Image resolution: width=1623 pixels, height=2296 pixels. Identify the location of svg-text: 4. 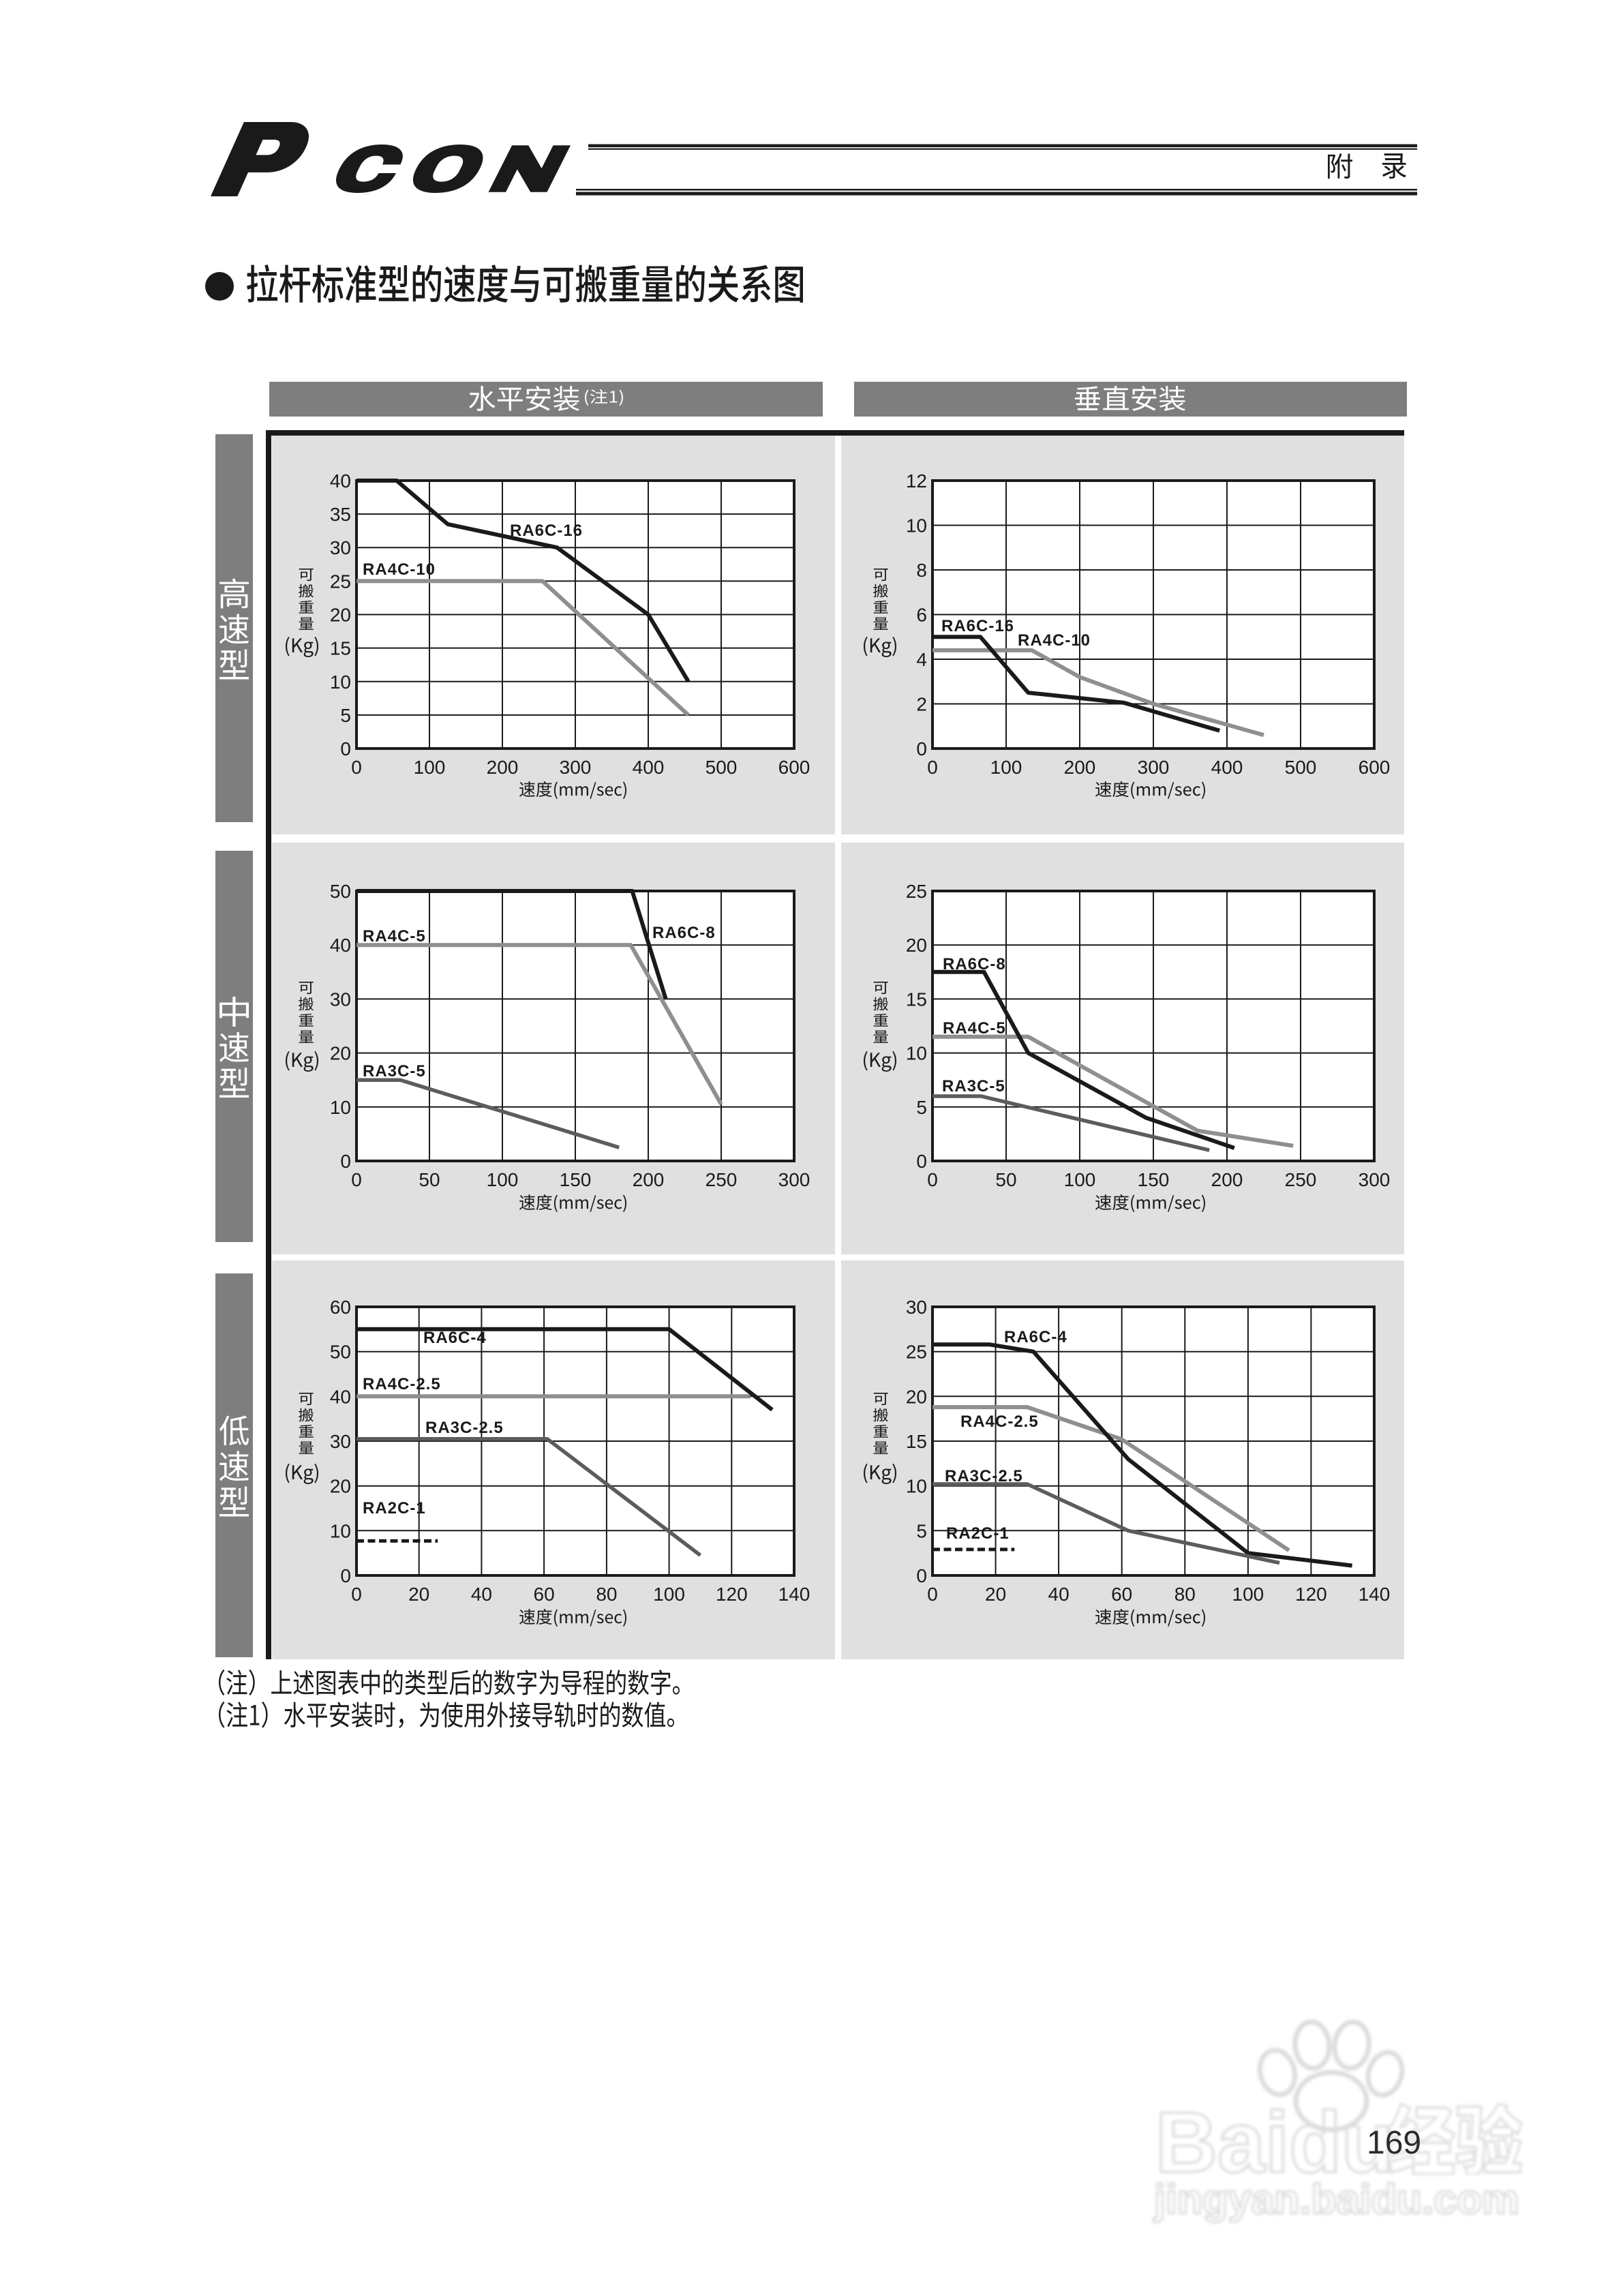
(921, 659).